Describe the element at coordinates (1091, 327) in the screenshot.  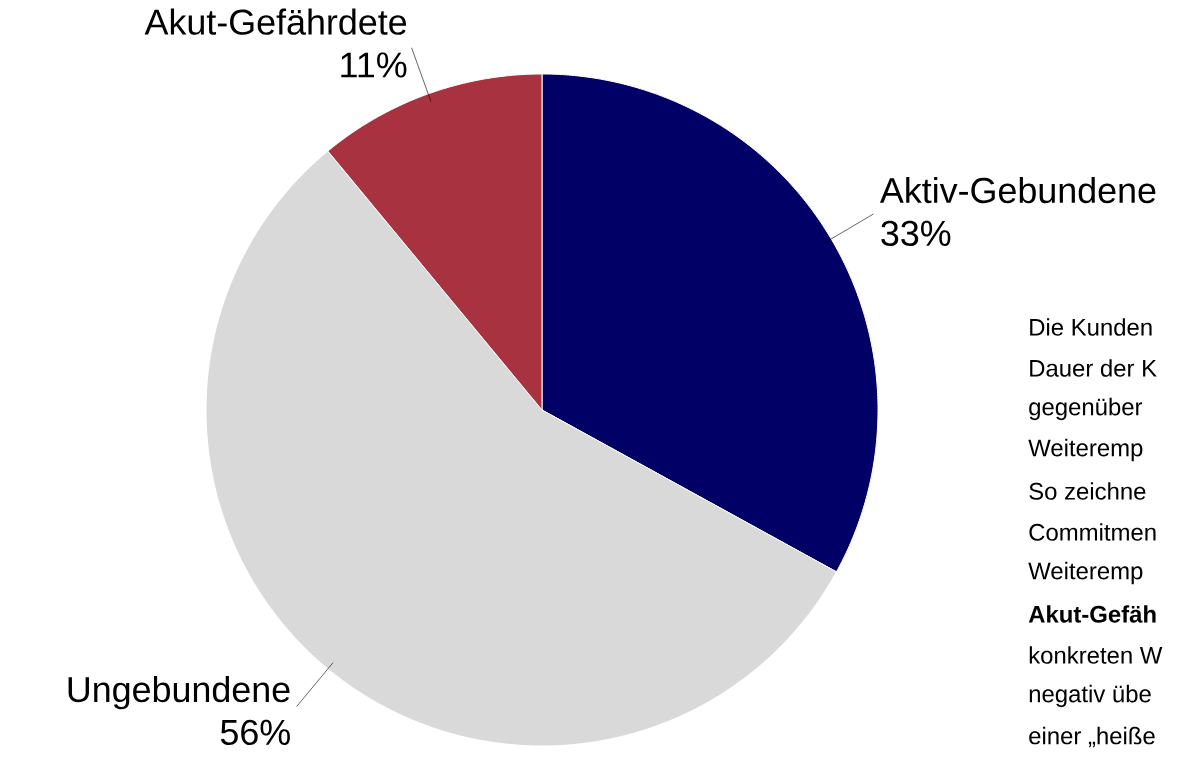
I see `text: Die Kunden` at that location.